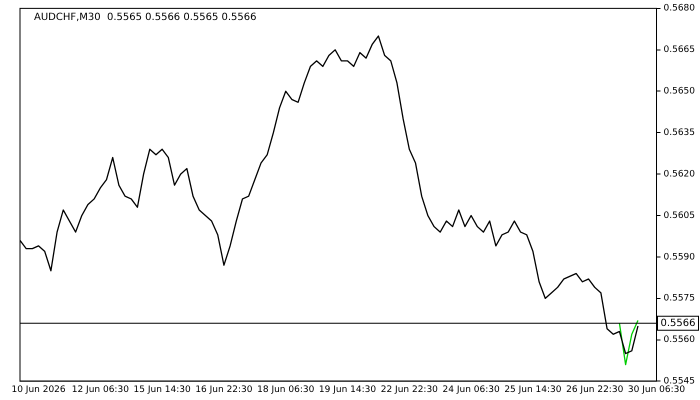  What do you see at coordinates (680, 133) in the screenshot?
I see `y-tick-label: 0.5635` at bounding box center [680, 133].